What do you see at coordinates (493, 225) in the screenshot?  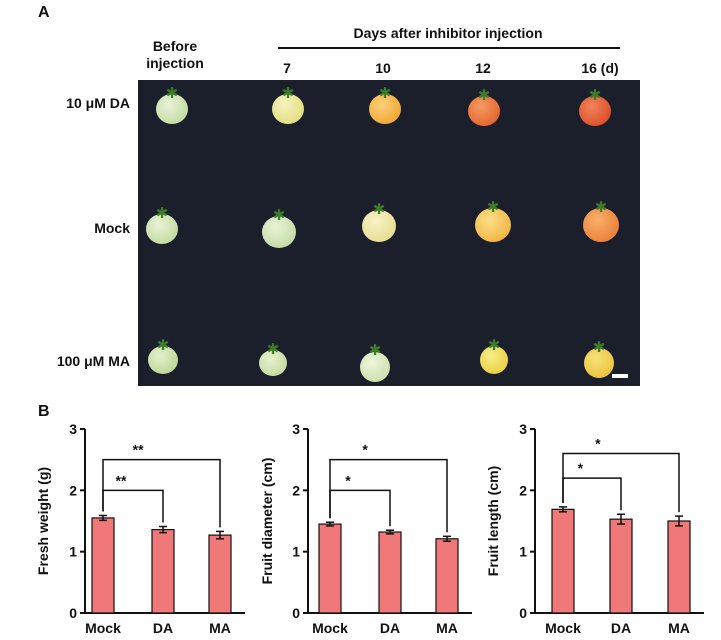 I see `fruit-mock-day12` at bounding box center [493, 225].